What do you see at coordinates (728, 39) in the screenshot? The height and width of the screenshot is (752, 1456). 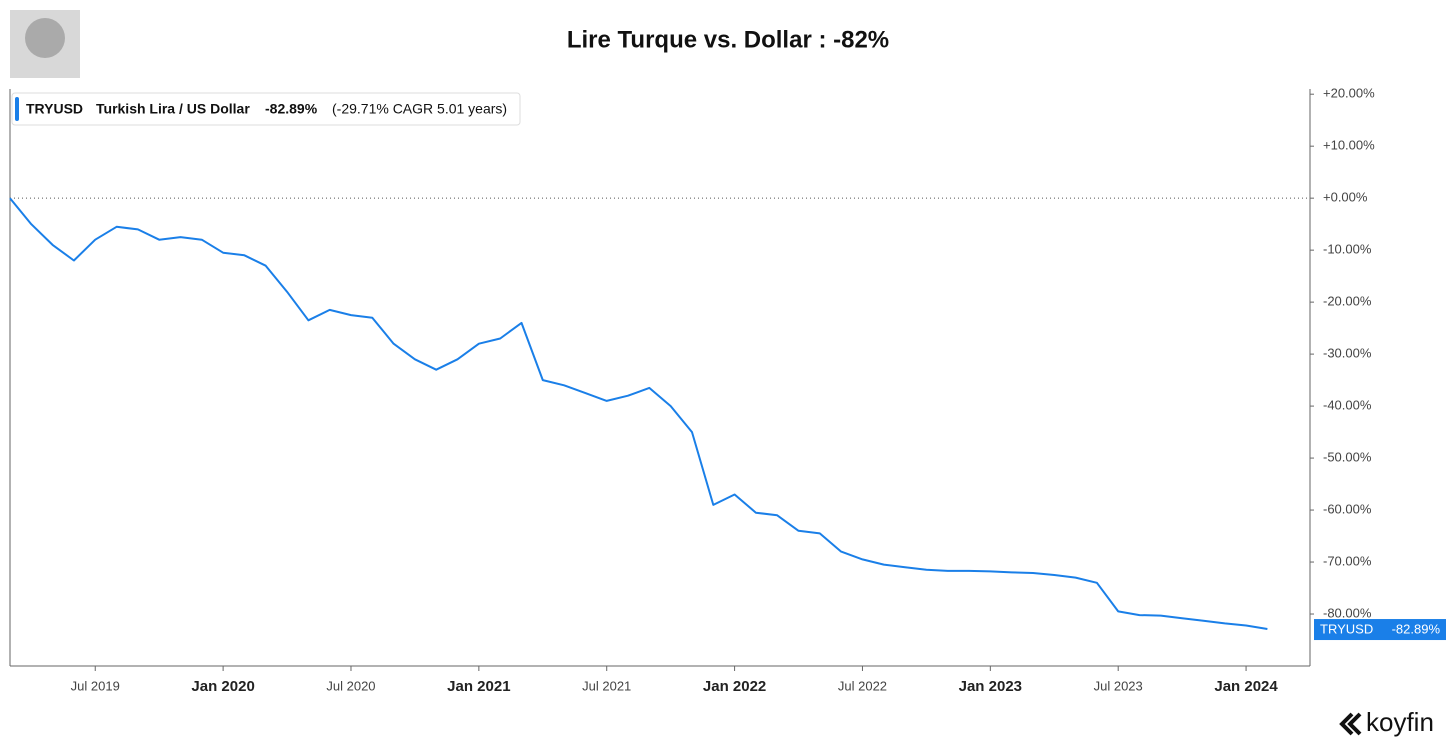 I see `chart-title: Lire Turque vs. Dollar : -82%` at bounding box center [728, 39].